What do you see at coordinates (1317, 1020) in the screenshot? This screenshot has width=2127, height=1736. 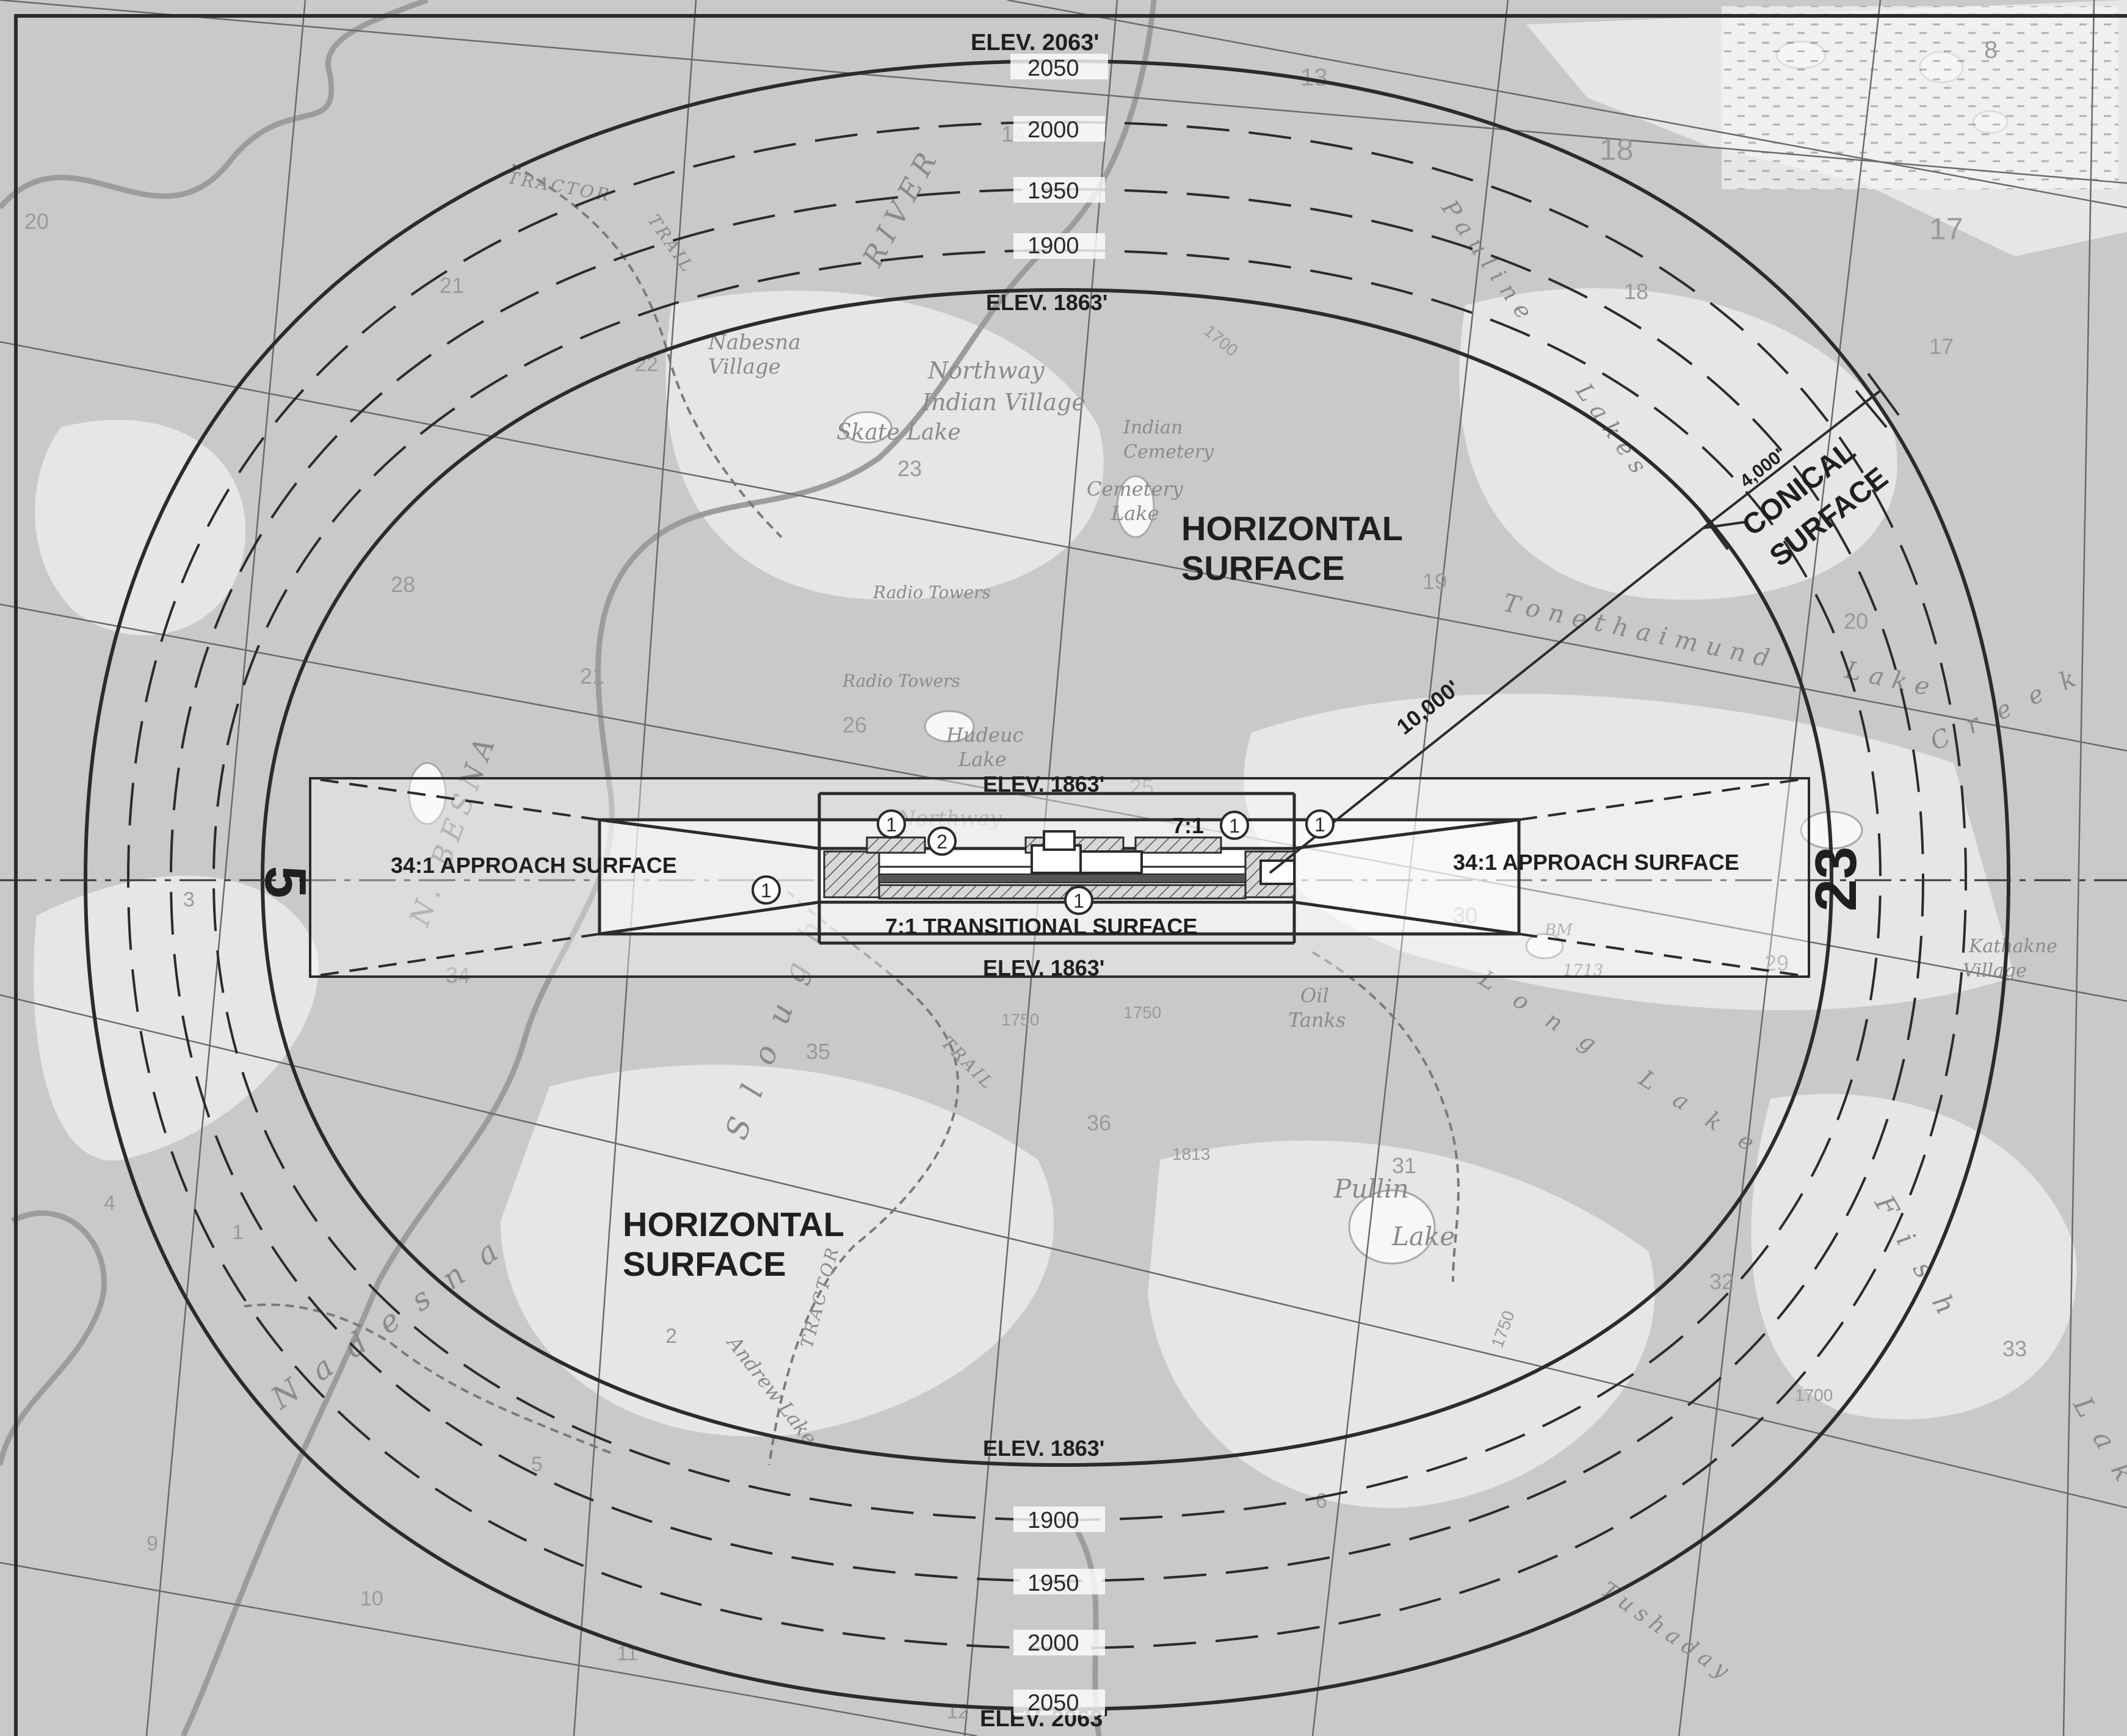 I see `oil-tanks-label-2: Tanks` at bounding box center [1317, 1020].